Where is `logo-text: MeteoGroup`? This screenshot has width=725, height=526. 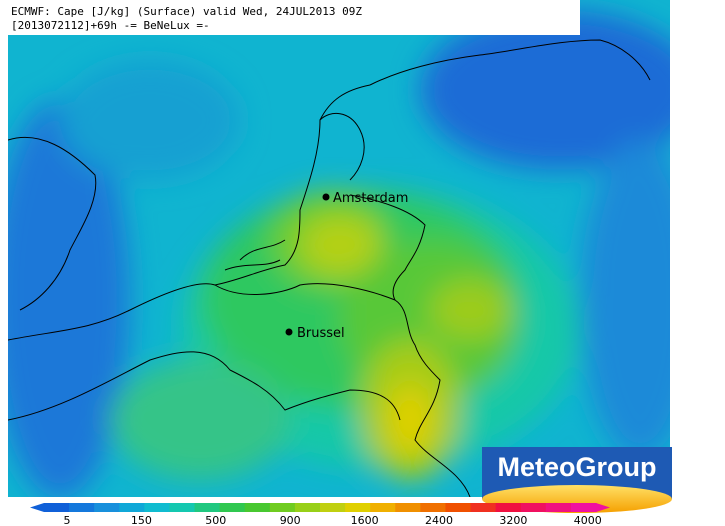
logo-text: MeteoGroup is located at coordinates (577, 467).